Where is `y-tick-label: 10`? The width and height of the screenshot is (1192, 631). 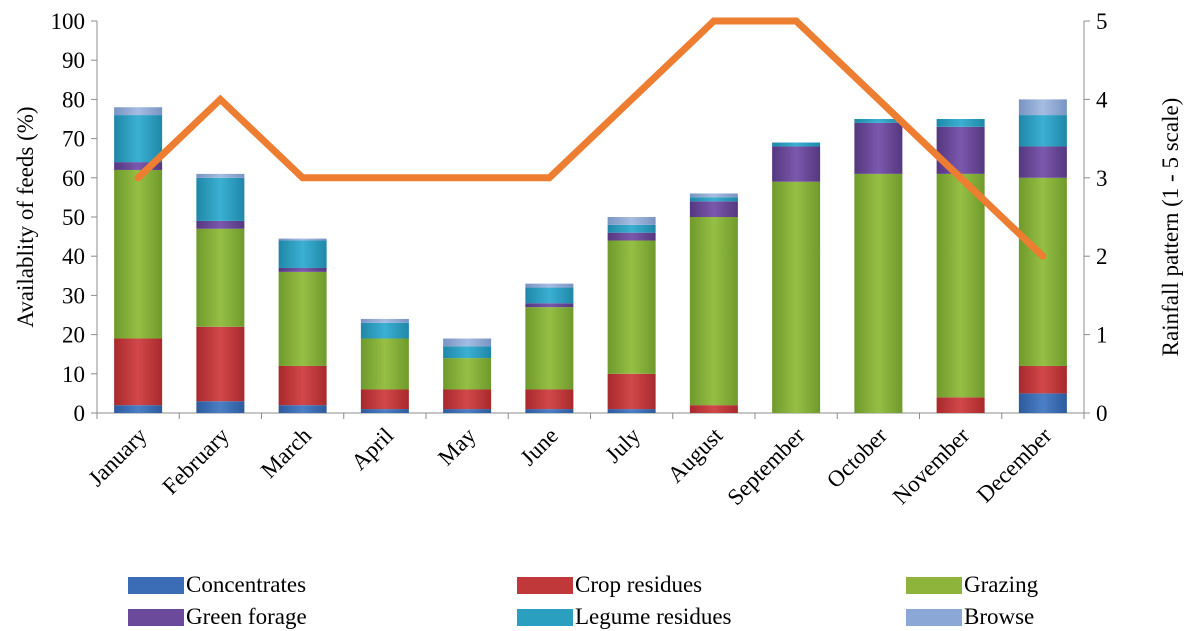 y-tick-label: 10 is located at coordinates (73, 374).